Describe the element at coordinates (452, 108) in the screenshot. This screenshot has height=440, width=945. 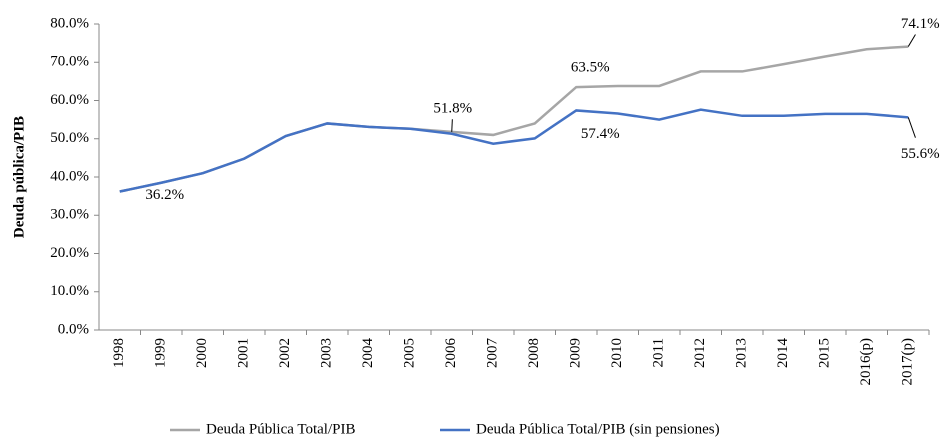
I see `data-label: 51.8%` at that location.